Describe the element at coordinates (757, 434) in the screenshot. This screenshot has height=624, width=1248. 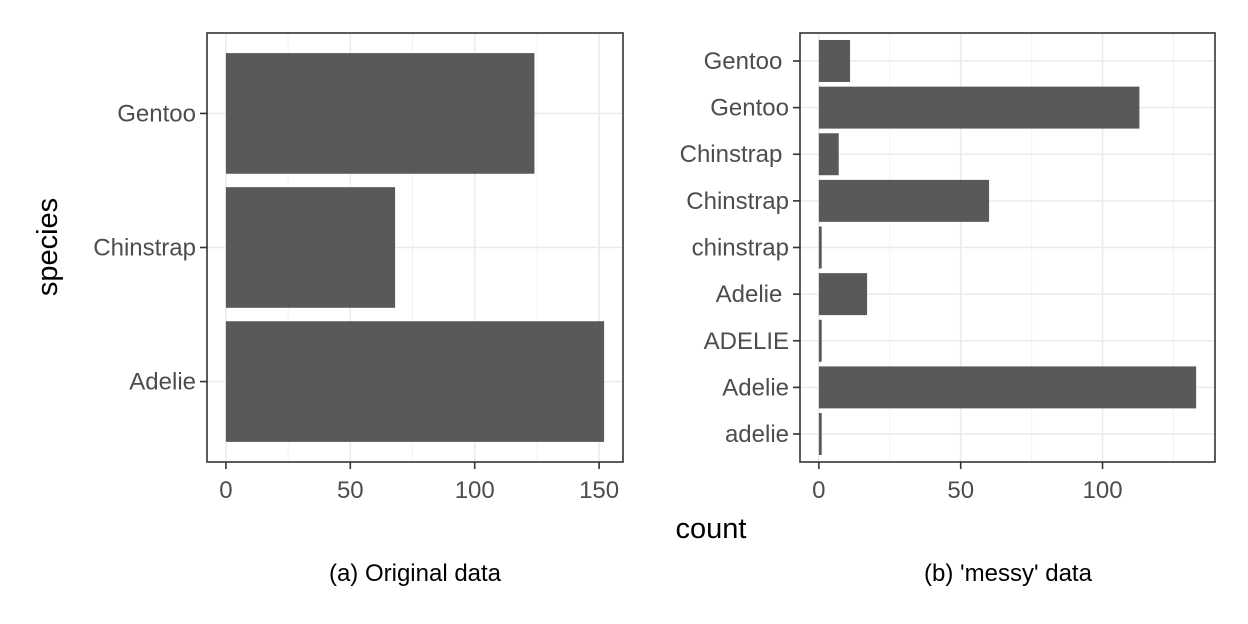
I see `y-tick-label: adelie` at that location.